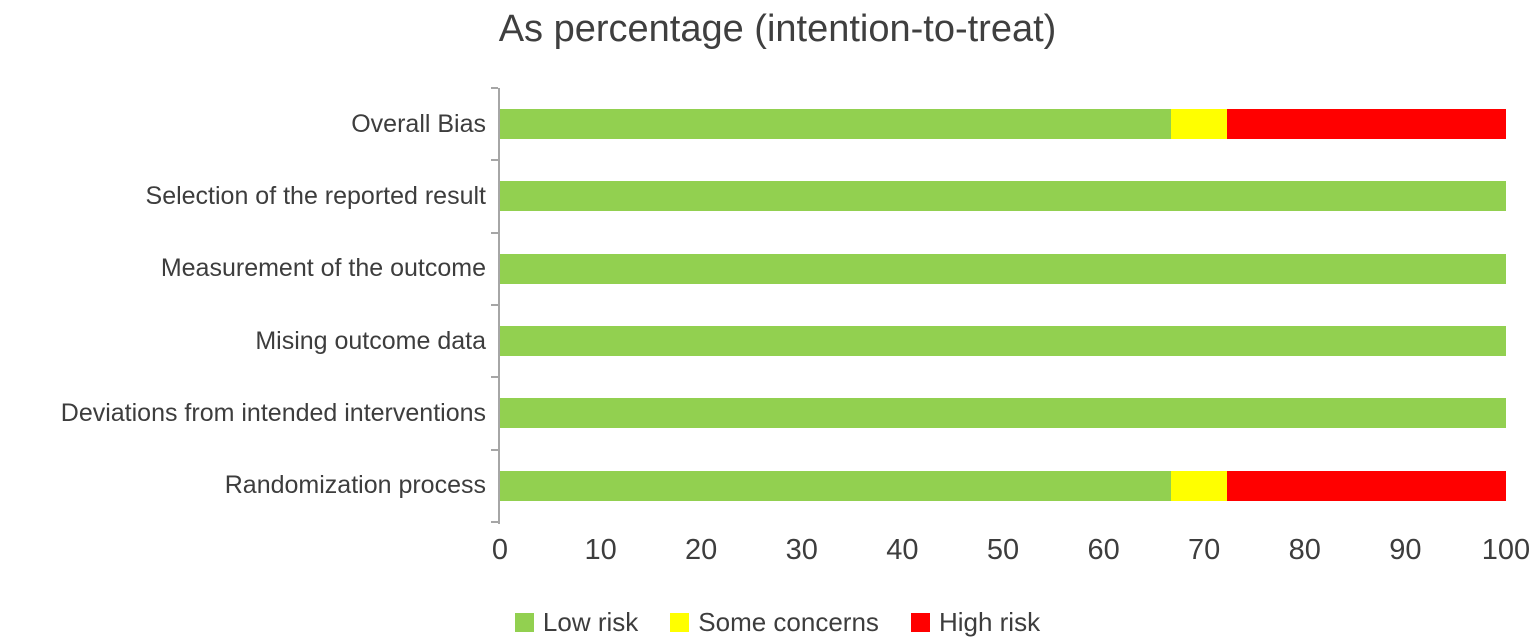 The image size is (1535, 644). Describe the element at coordinates (777, 29) in the screenshot. I see `chart-title: As percentage (intention-to-treat)` at that location.